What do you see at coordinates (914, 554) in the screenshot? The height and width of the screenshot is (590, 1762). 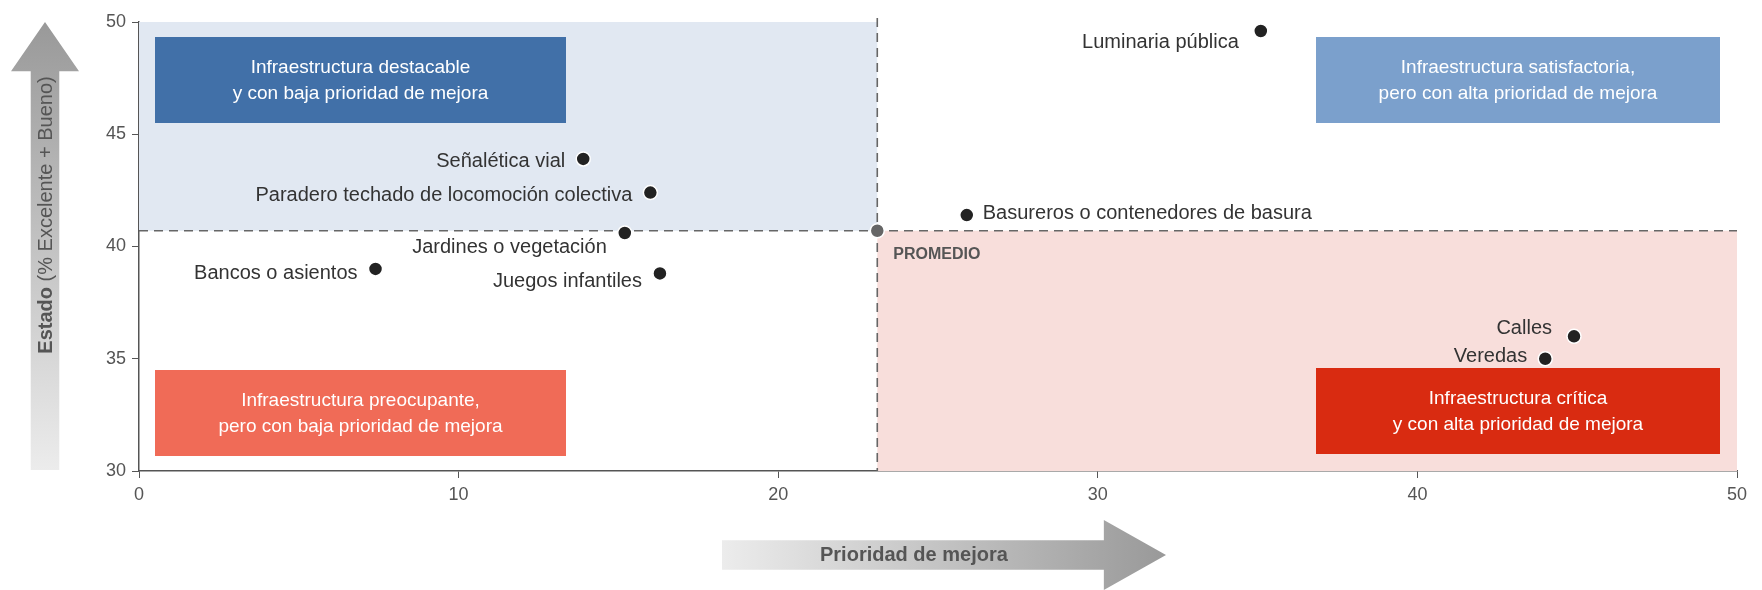 I see `x-axis-title: Prioridad de mejora` at bounding box center [914, 554].